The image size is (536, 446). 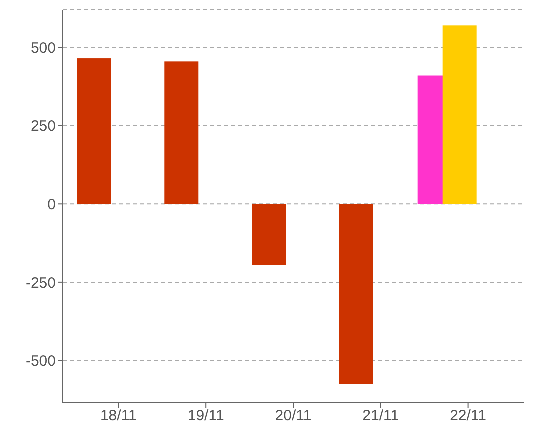 I want to click on x-tick-label: 21/11, so click(x=381, y=416).